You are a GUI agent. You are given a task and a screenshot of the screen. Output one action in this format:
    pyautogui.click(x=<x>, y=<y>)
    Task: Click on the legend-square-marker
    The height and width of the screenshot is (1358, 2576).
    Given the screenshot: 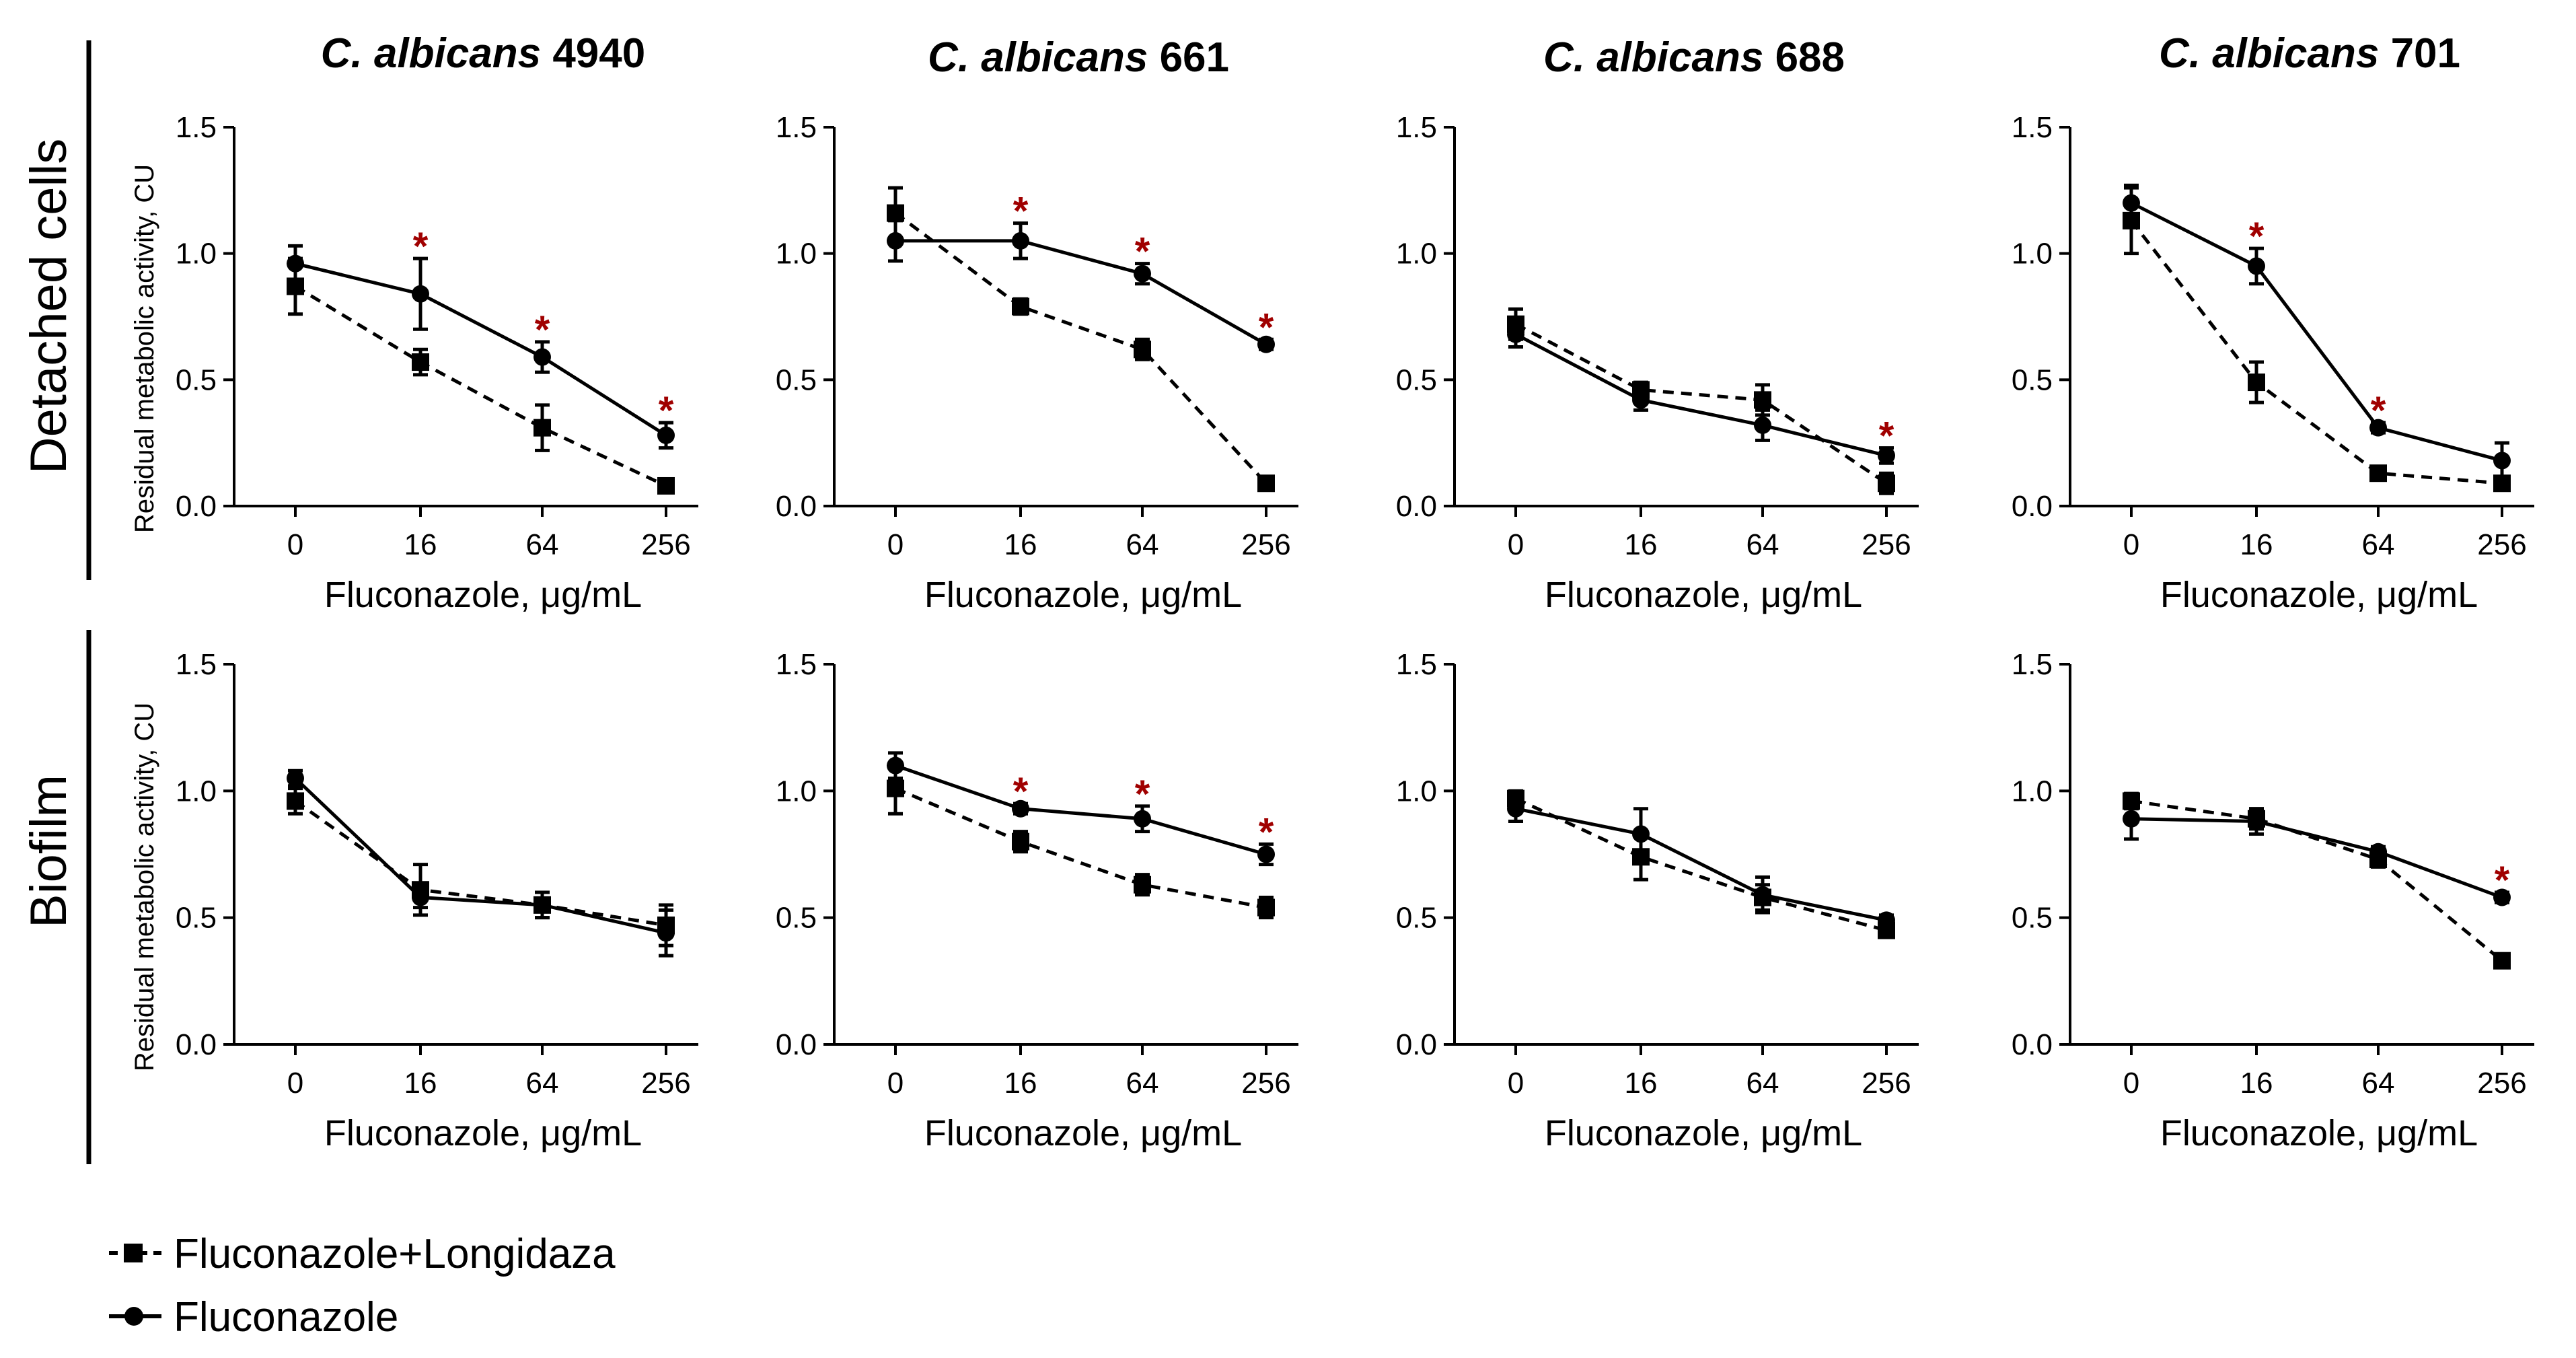 What is the action you would take?
    pyautogui.click(x=133, y=1253)
    